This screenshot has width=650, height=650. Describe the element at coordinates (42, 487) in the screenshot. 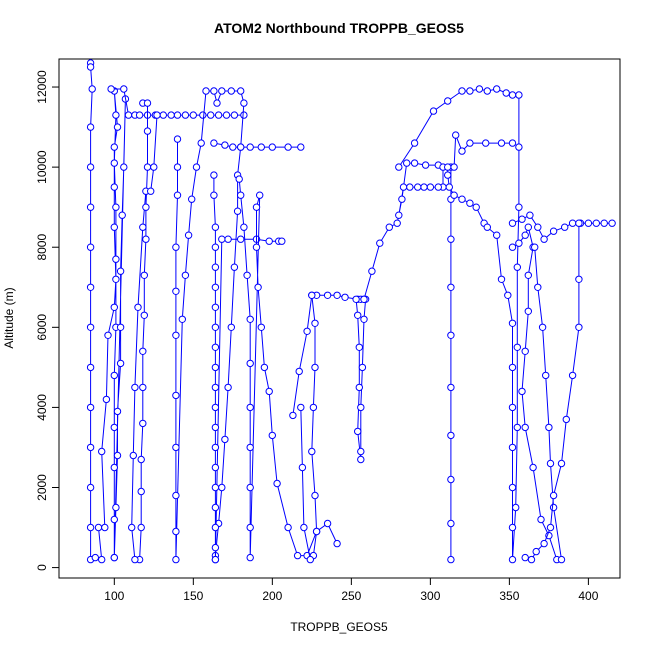

I see `y-tick-label: 2000` at that location.